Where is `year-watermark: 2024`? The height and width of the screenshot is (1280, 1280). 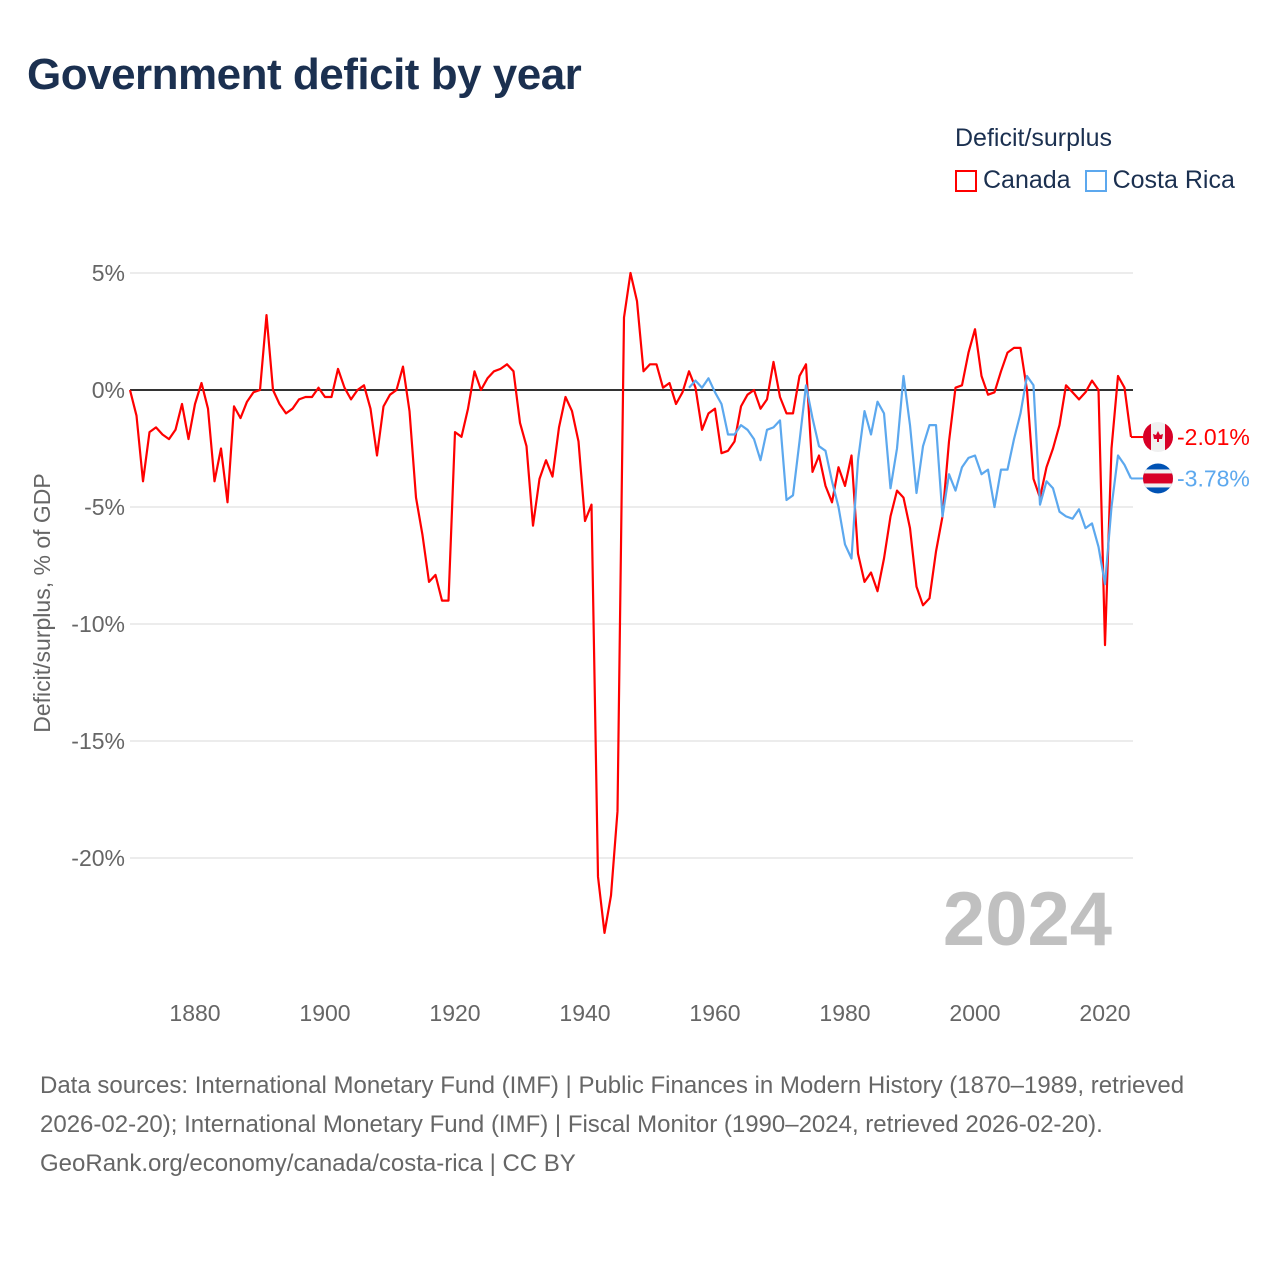
year-watermark: 2024 is located at coordinates (1027, 919).